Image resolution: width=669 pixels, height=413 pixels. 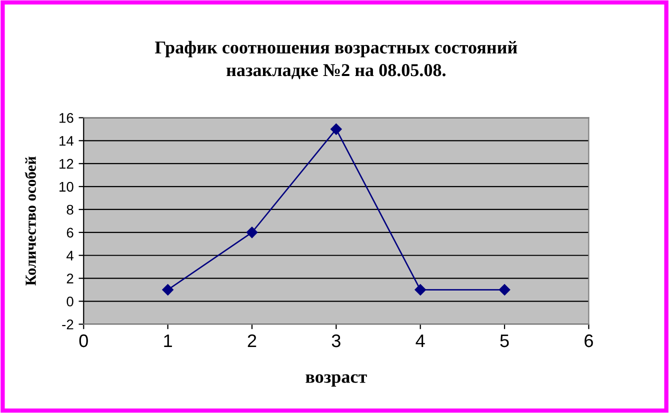 I want to click on x-axis-title: возраст, so click(x=336, y=380).